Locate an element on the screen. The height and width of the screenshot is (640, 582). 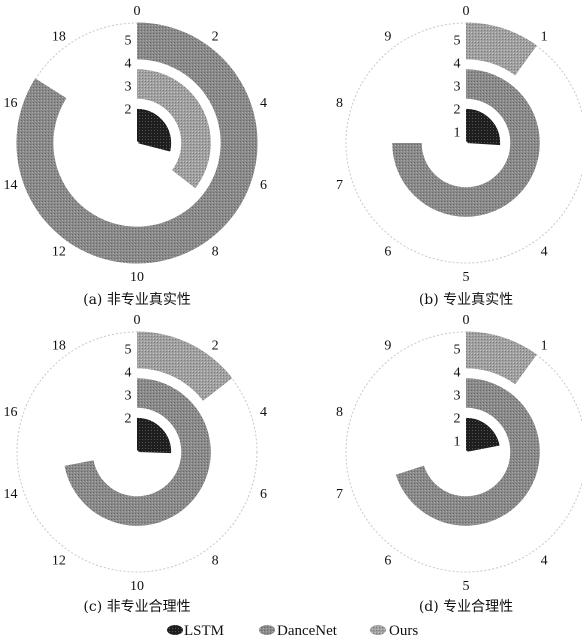
r-tick-b-0: 1 is located at coordinates (457, 133).